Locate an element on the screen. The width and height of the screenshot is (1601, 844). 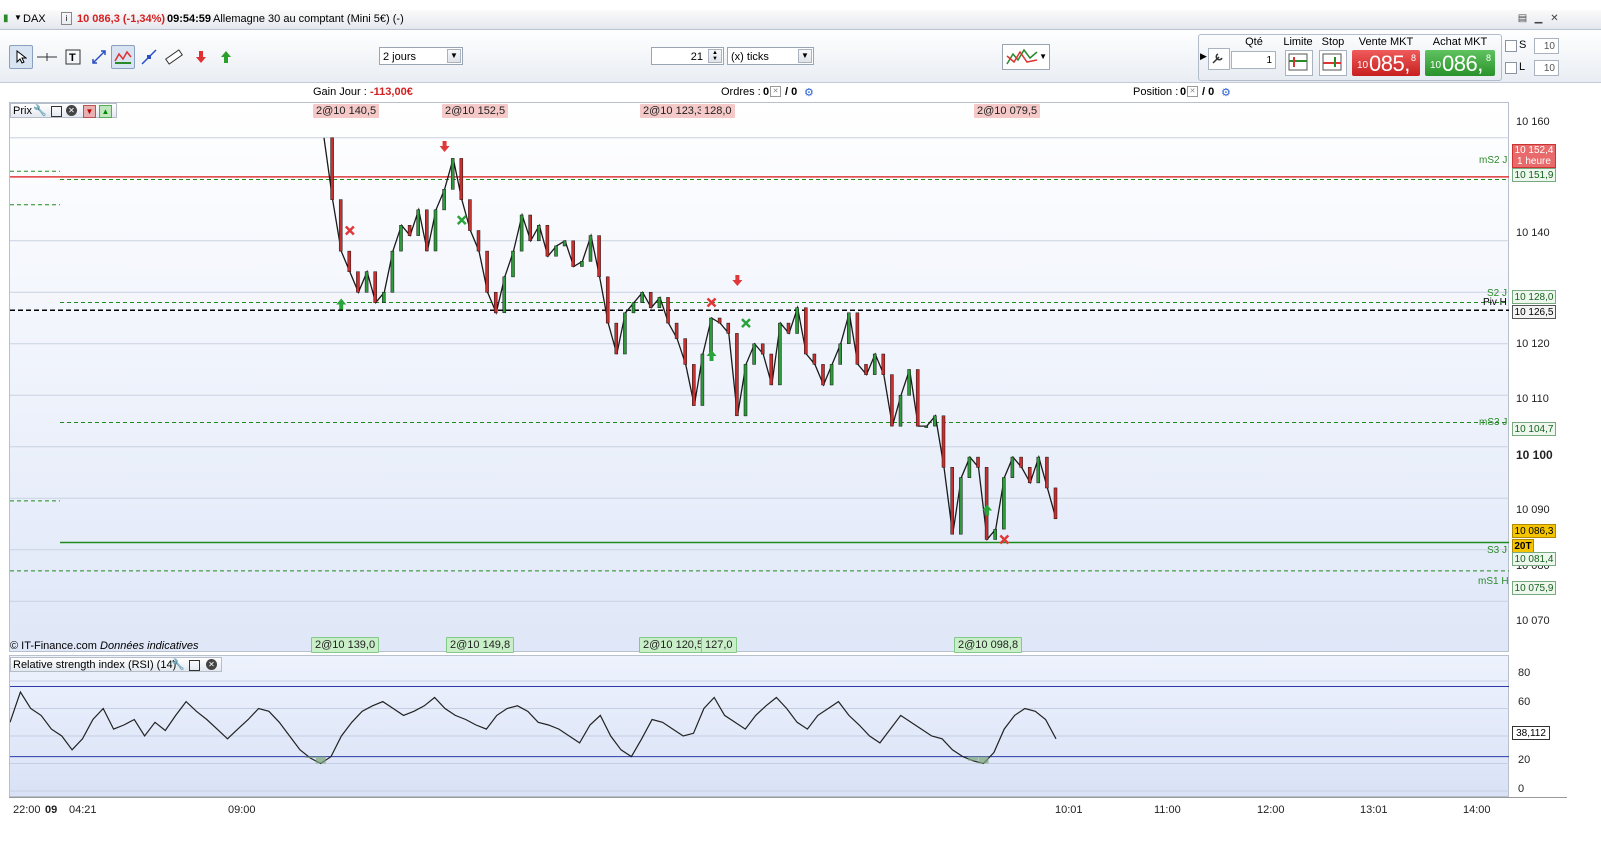
move-up-icon: ▲ is located at coordinates (105, 111).